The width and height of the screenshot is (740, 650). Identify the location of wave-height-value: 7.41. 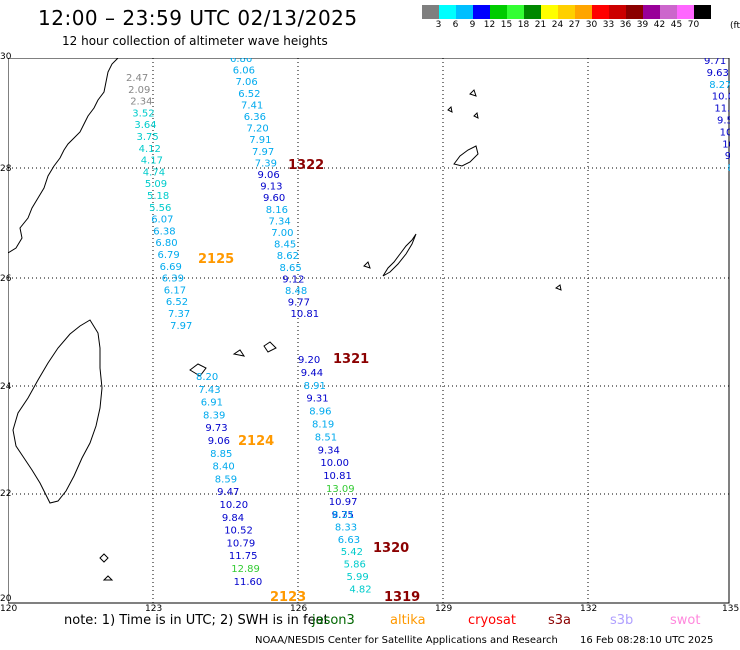
(252, 105).